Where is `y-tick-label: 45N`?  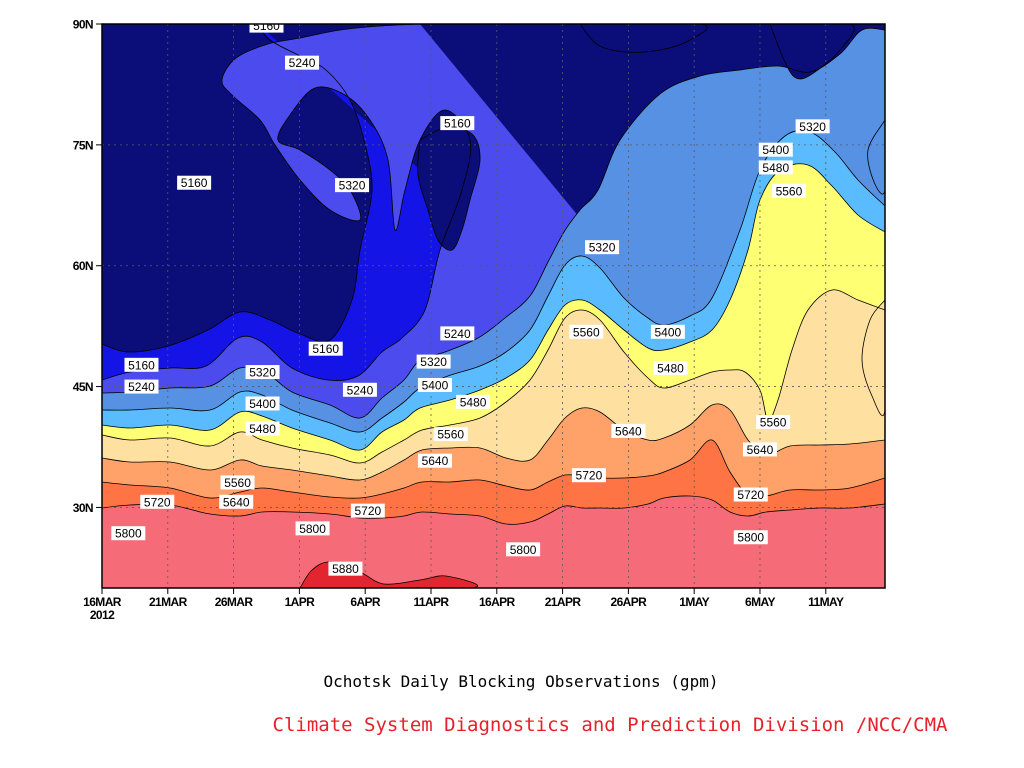
y-tick-label: 45N is located at coordinates (83, 387).